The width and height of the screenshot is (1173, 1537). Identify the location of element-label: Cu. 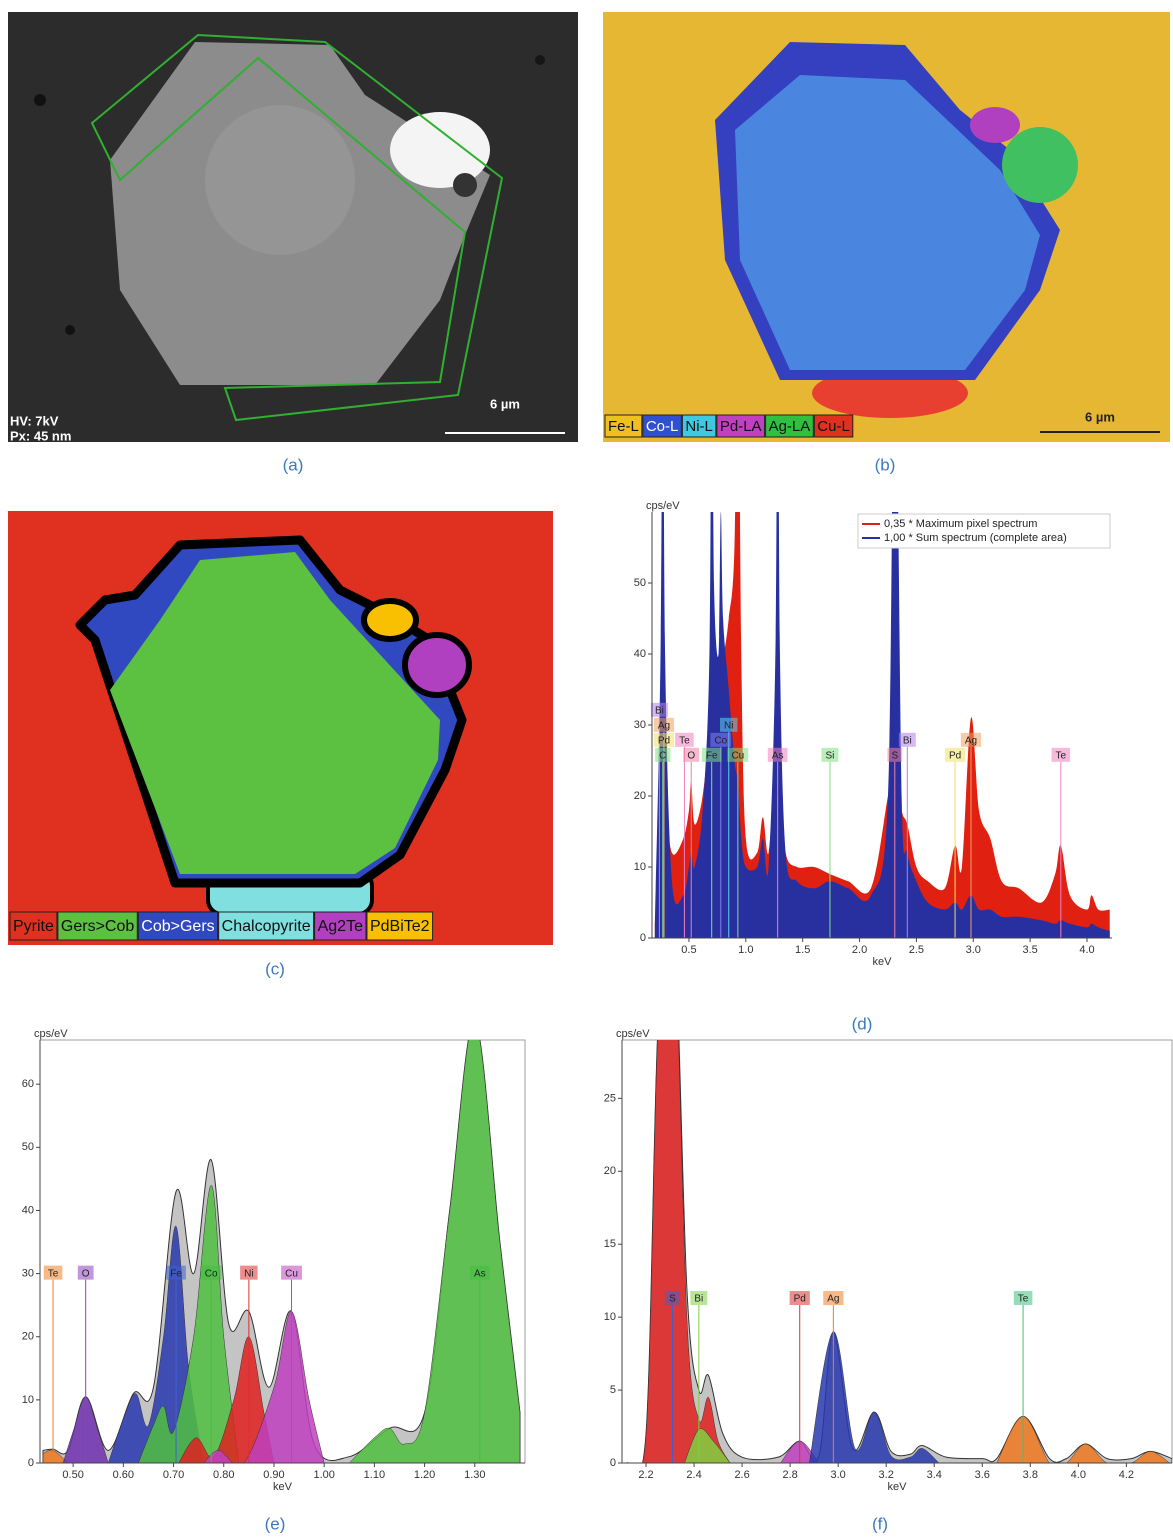
(291, 1273).